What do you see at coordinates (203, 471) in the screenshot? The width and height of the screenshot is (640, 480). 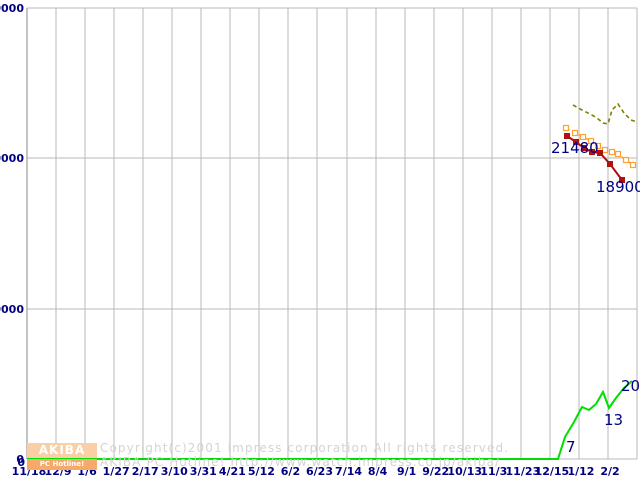 I see `x-axis-label: 3/31` at bounding box center [203, 471].